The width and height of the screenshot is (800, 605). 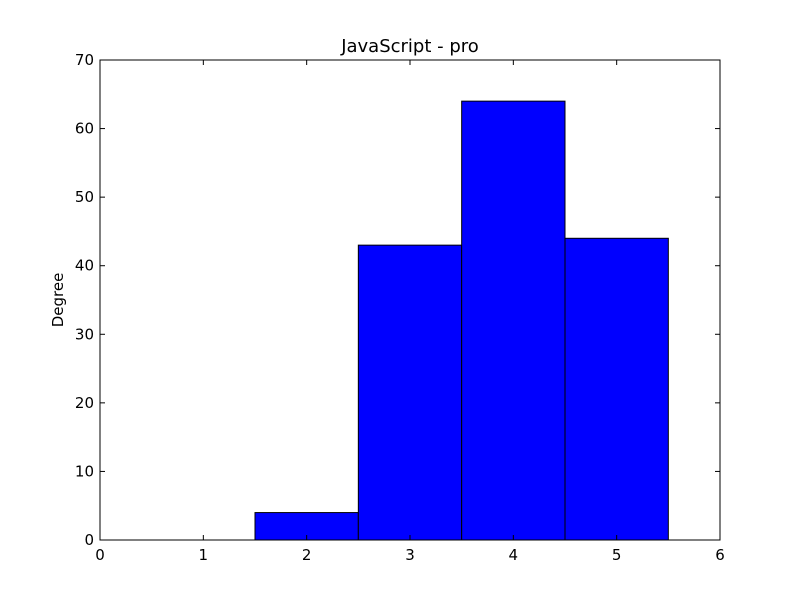 What do you see at coordinates (58, 300) in the screenshot?
I see `y-axis-label: Degree` at bounding box center [58, 300].